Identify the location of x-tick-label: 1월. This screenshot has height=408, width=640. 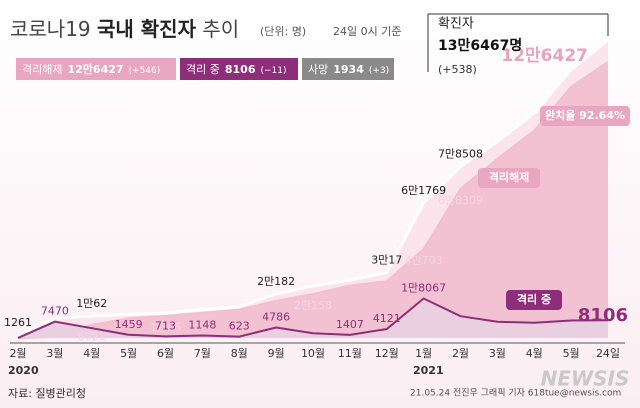
(423, 353).